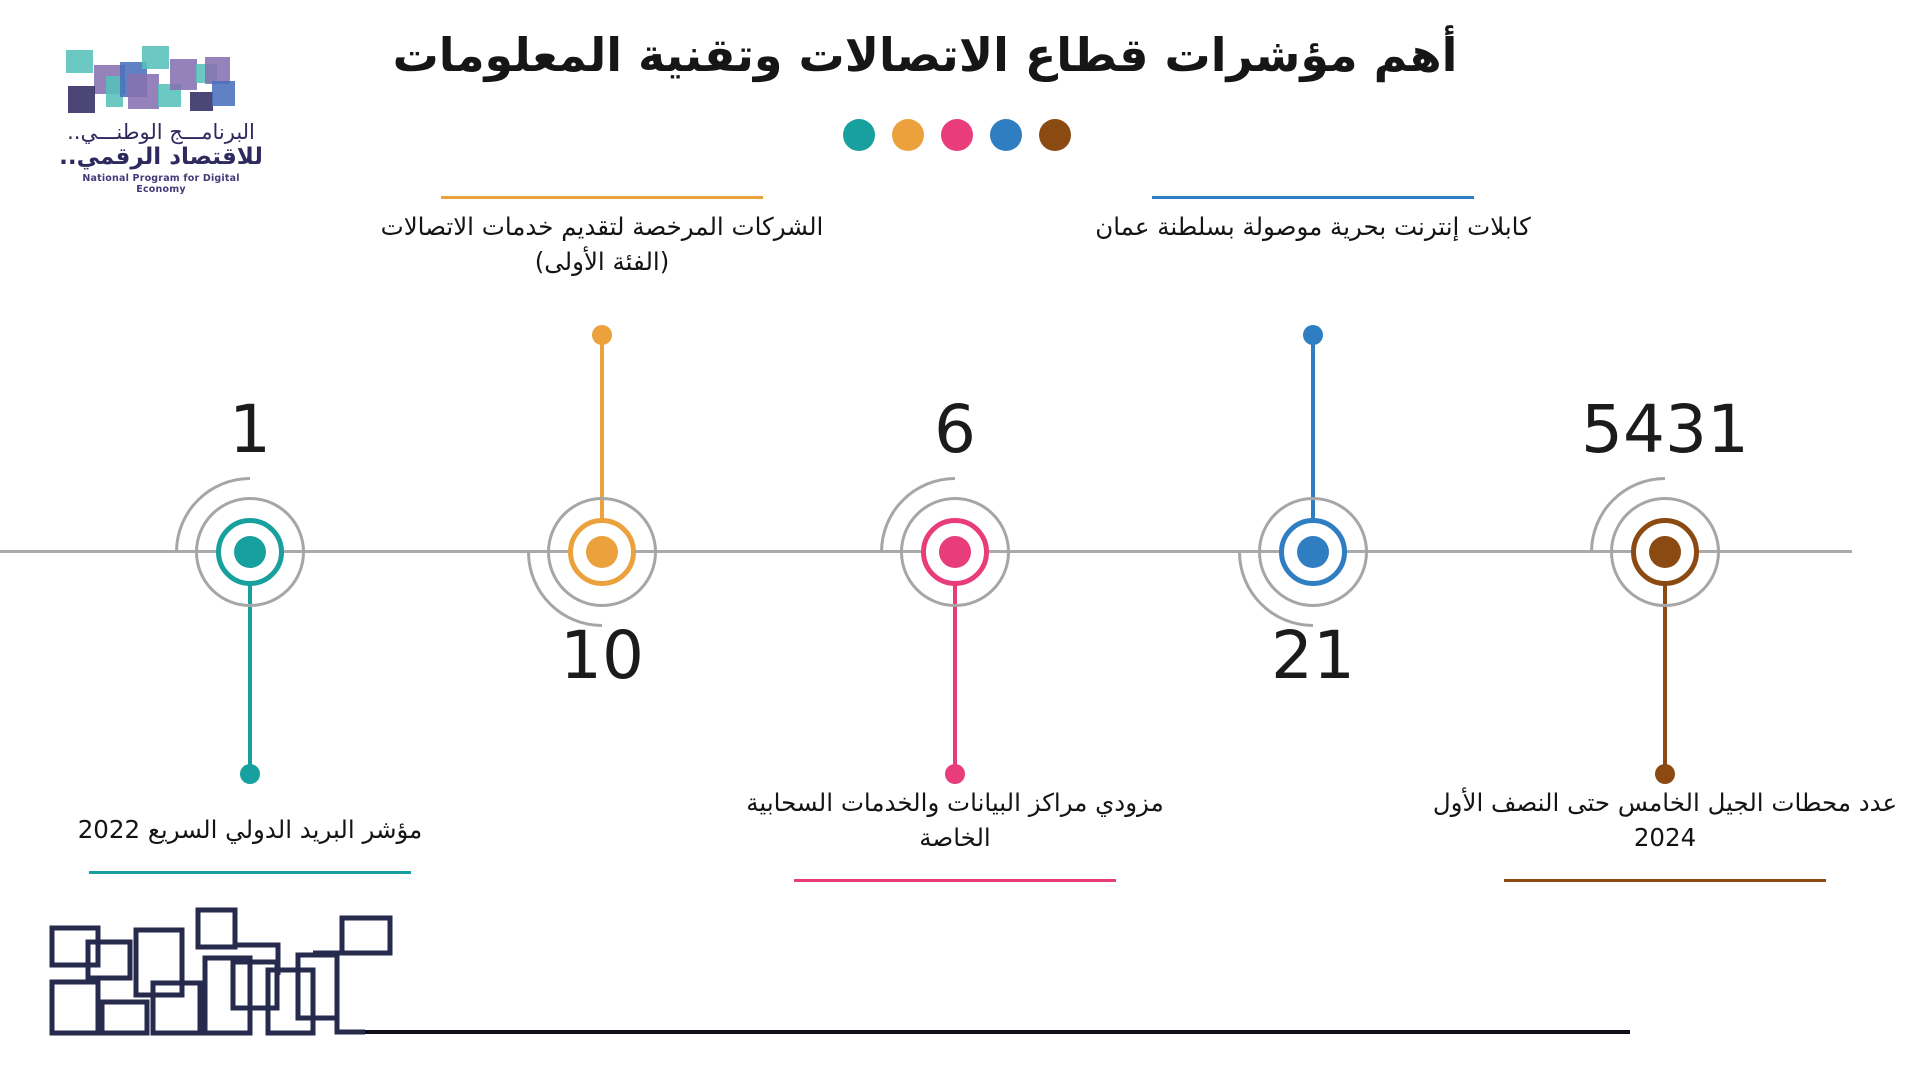  Describe the element at coordinates (1006, 135) in the screenshot. I see `blue-dot-icon` at that location.